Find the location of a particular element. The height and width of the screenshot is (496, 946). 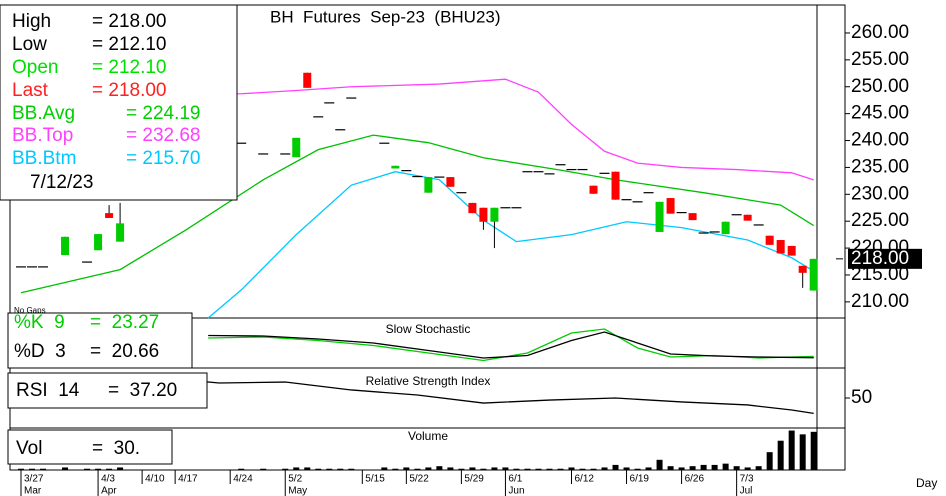

y-tick-label: 215.00 is located at coordinates (880, 274).